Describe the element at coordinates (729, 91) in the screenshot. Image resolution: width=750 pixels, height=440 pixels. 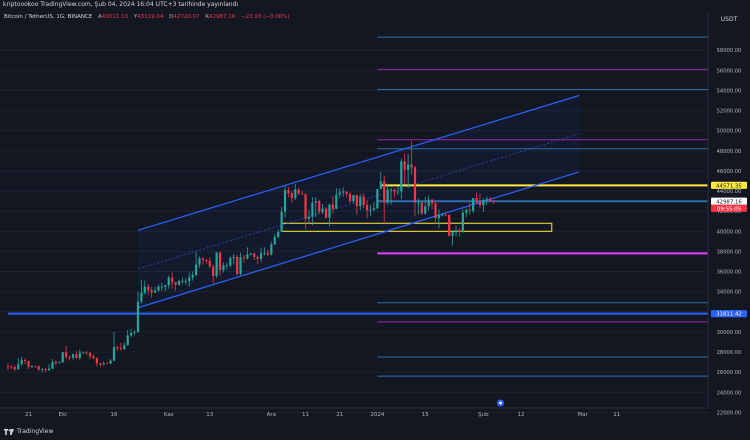
I see `y-tick-label: 54000.00` at that location.